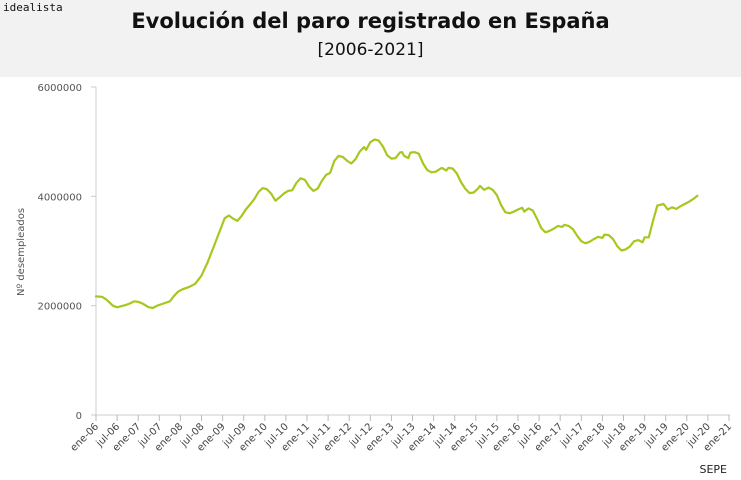 The height and width of the screenshot is (480, 741). I want to click on source-label: SEPE, so click(713, 469).